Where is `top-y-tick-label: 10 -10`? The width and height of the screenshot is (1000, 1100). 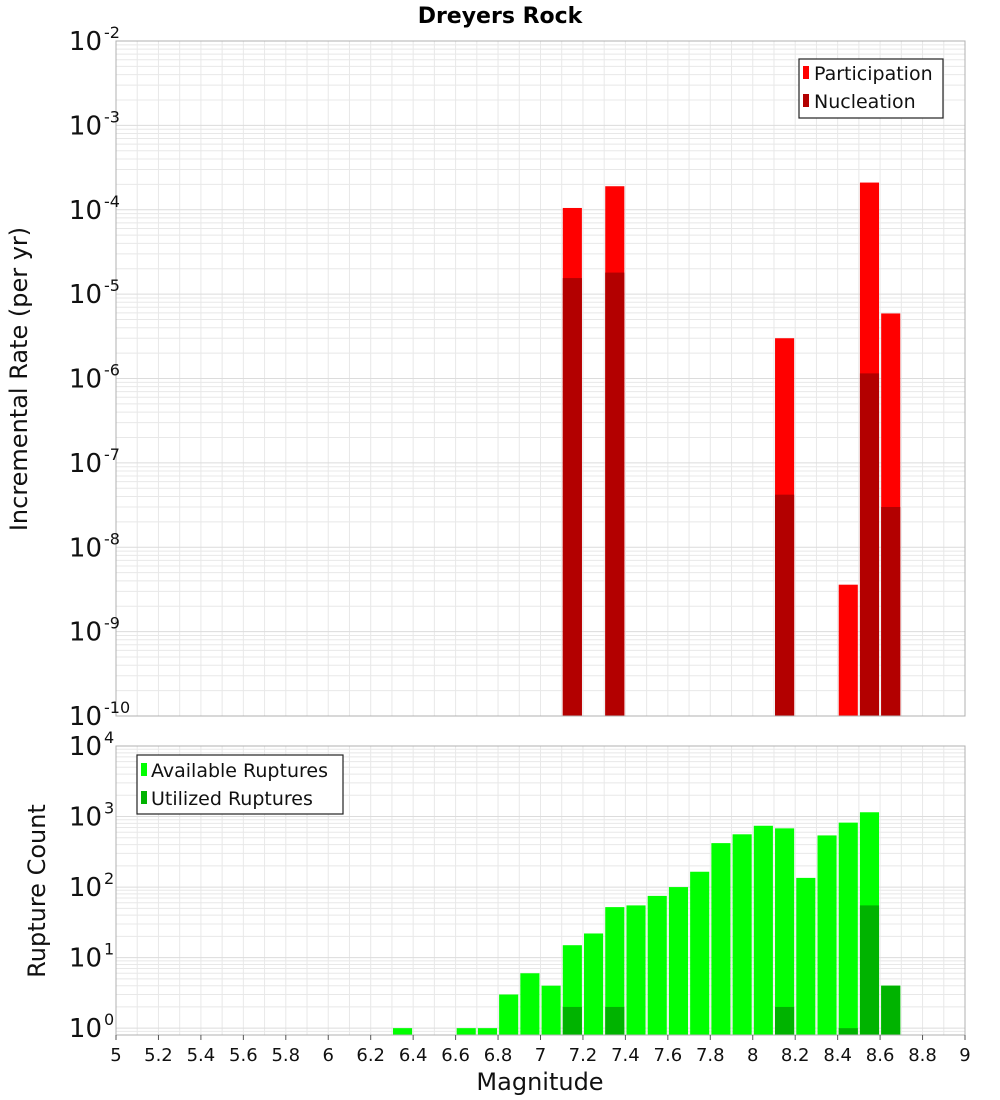
top-y-tick-label: 10 -10 is located at coordinates (99, 715).